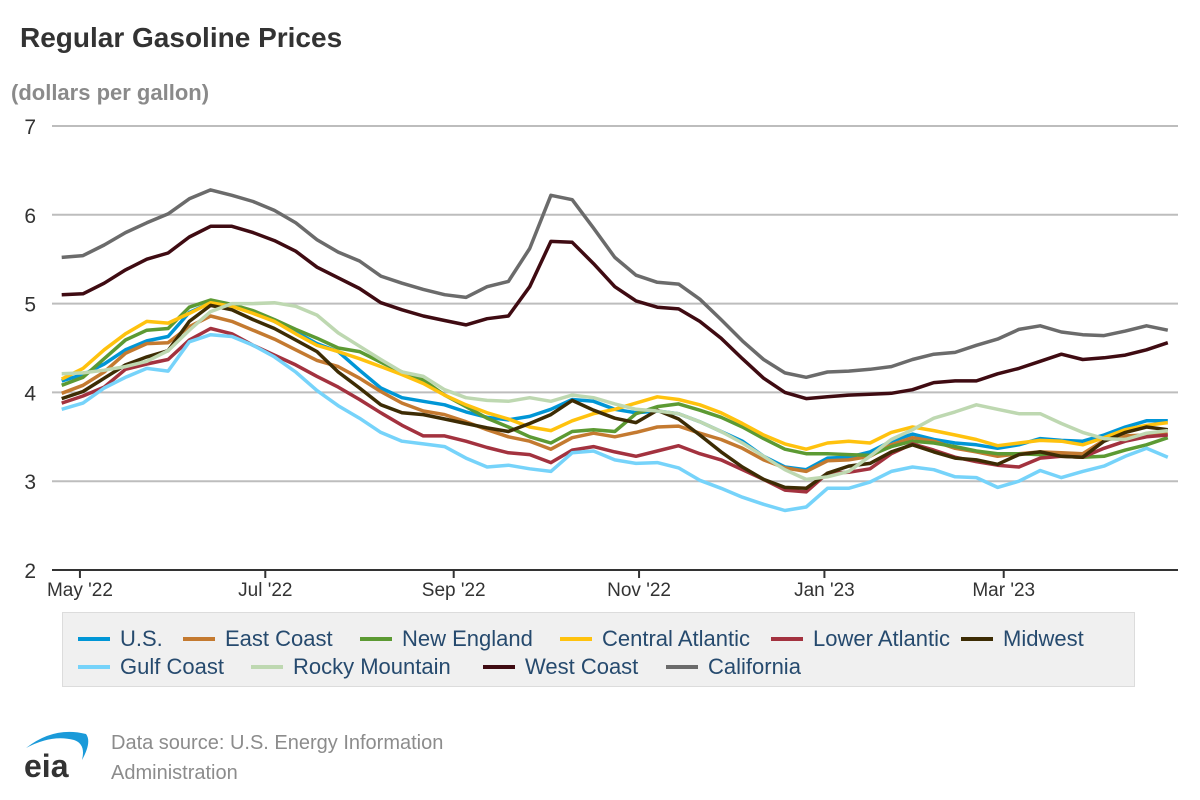  I want to click on legend-label: U.S., so click(141, 638).